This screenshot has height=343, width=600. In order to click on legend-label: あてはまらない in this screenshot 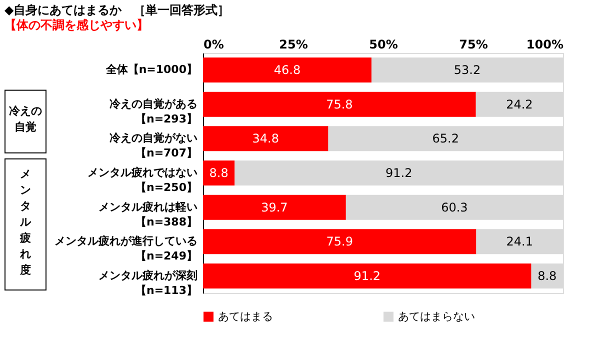, I will do `click(436, 316)`.